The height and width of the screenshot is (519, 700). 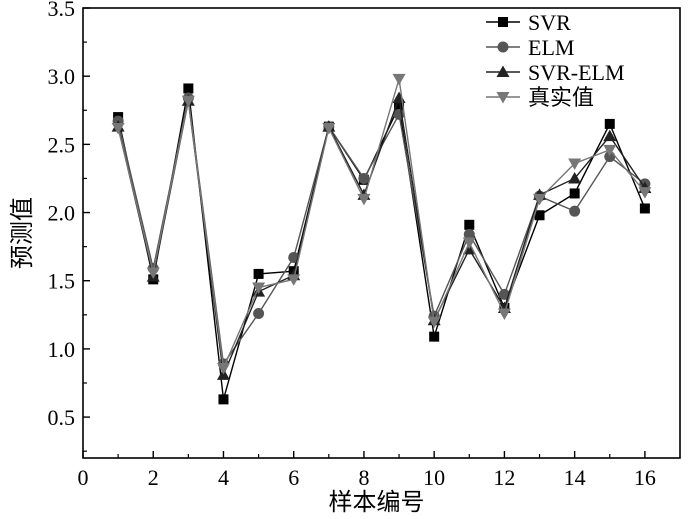 I want to click on y-tick-label: 3.0, so click(x=62, y=76).